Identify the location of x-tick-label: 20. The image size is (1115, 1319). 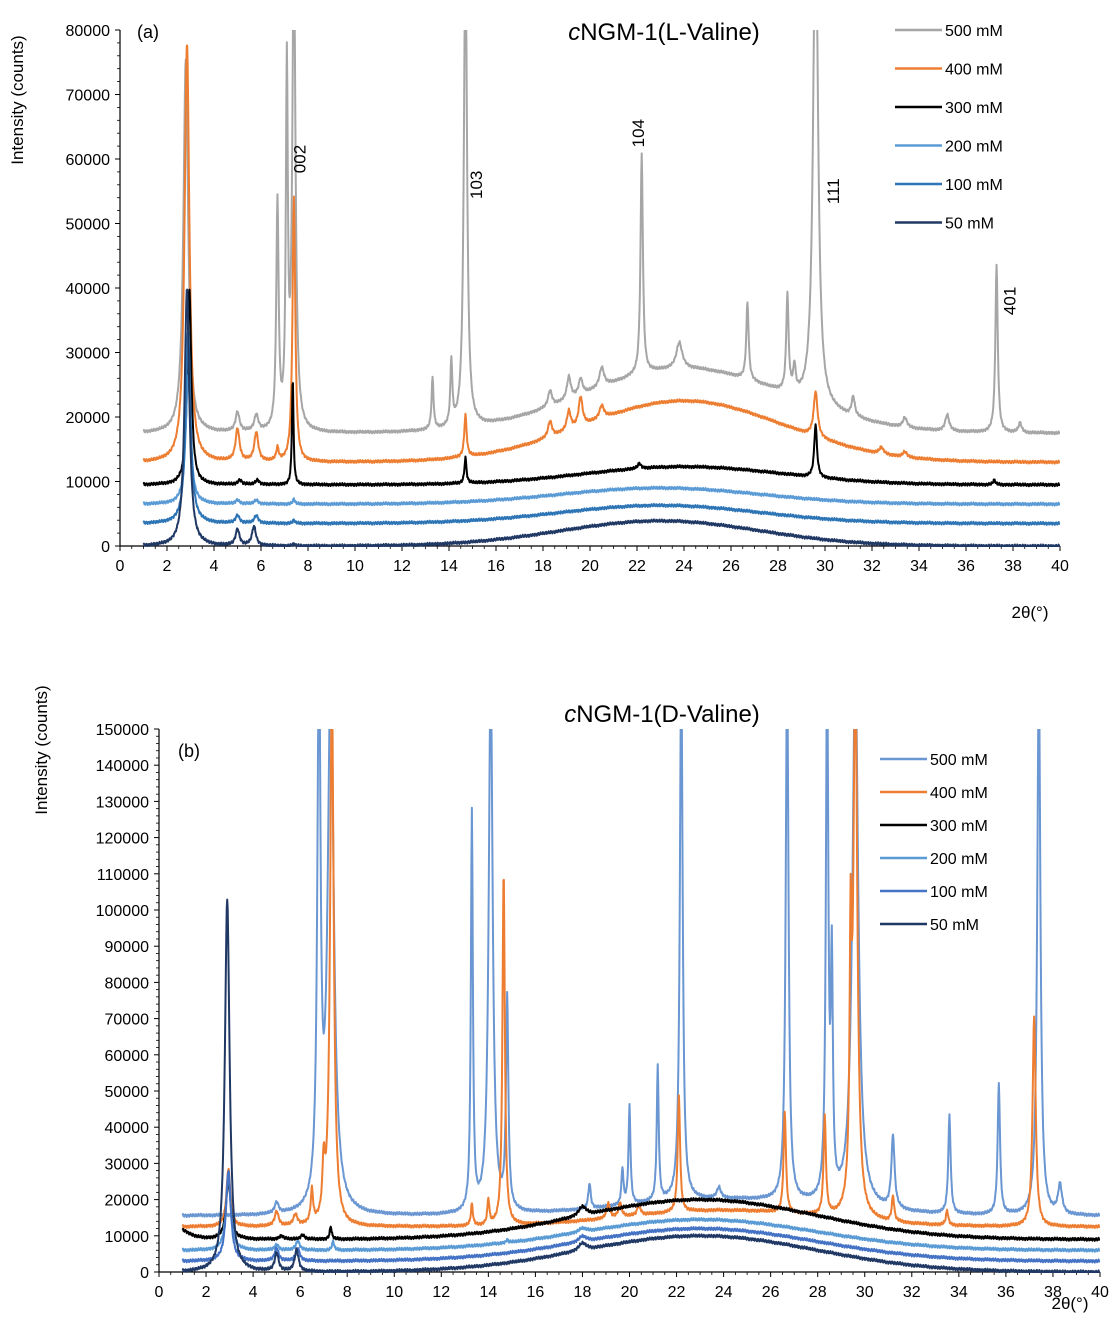
(590, 566).